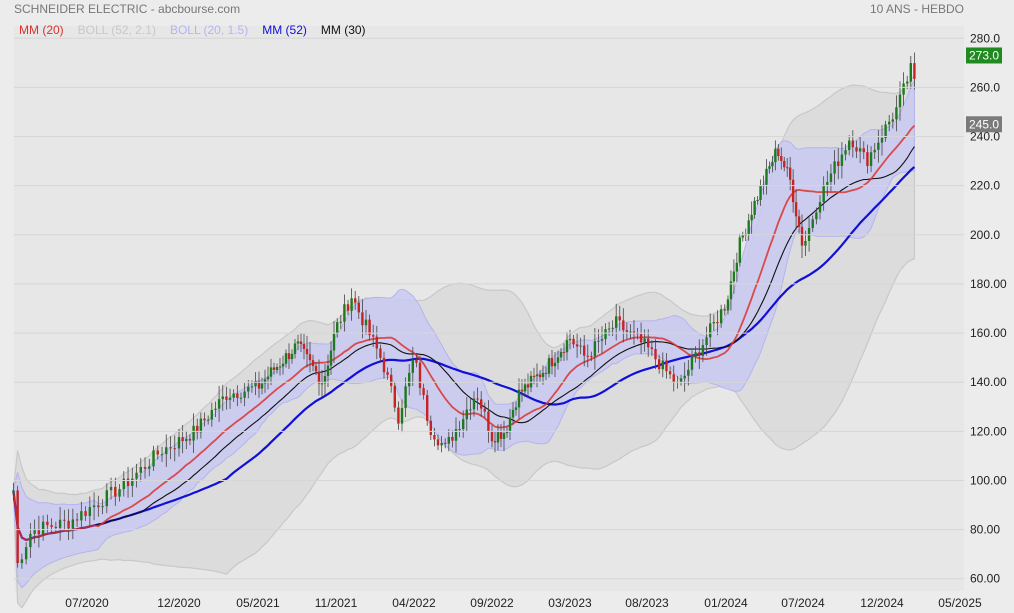 This screenshot has width=1014, height=613. What do you see at coordinates (988, 382) in the screenshot?
I see `y-tick-label: 140.00` at bounding box center [988, 382].